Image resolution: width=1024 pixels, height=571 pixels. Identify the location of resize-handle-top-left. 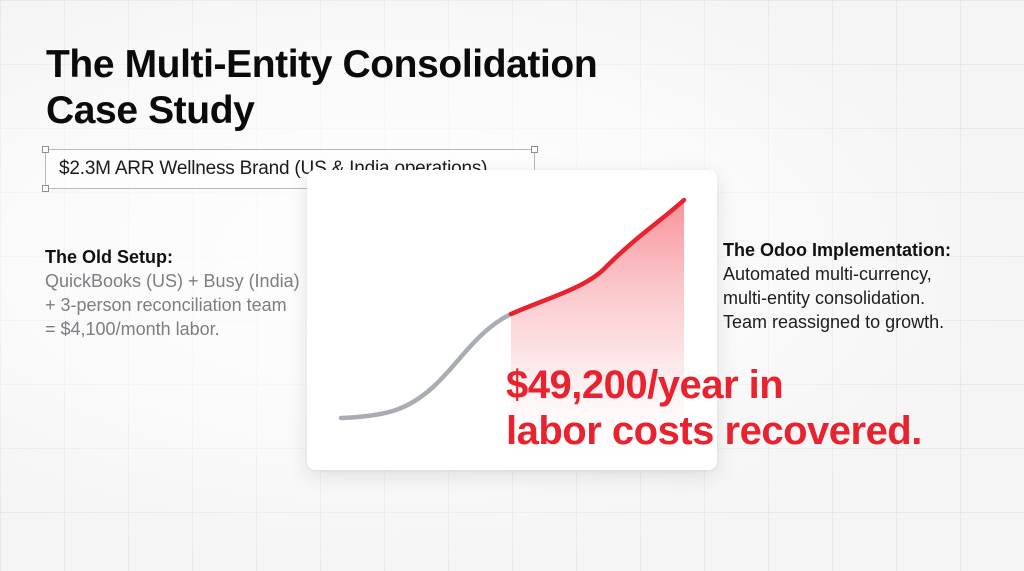
(45, 149).